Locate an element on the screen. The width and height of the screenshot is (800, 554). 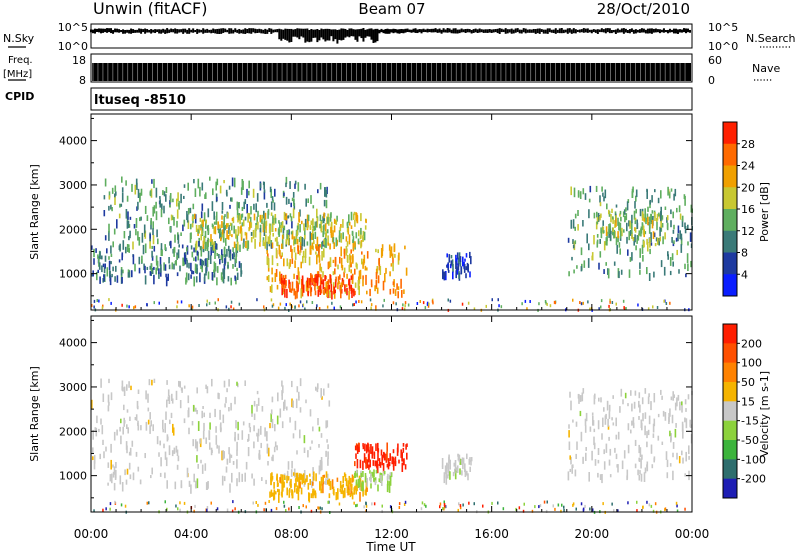
y-tick-label: 1000 is located at coordinates (73, 274).